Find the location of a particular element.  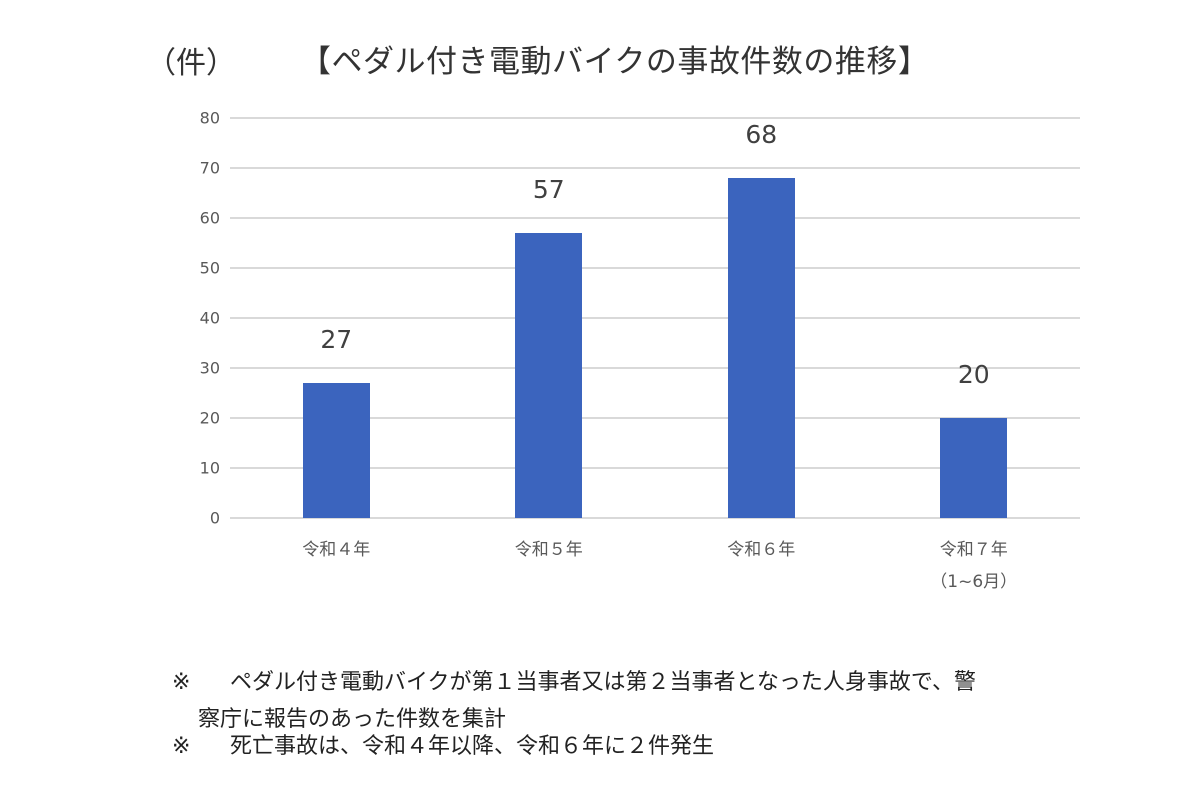

x-category-label: 令和４年 is located at coordinates (336, 550).